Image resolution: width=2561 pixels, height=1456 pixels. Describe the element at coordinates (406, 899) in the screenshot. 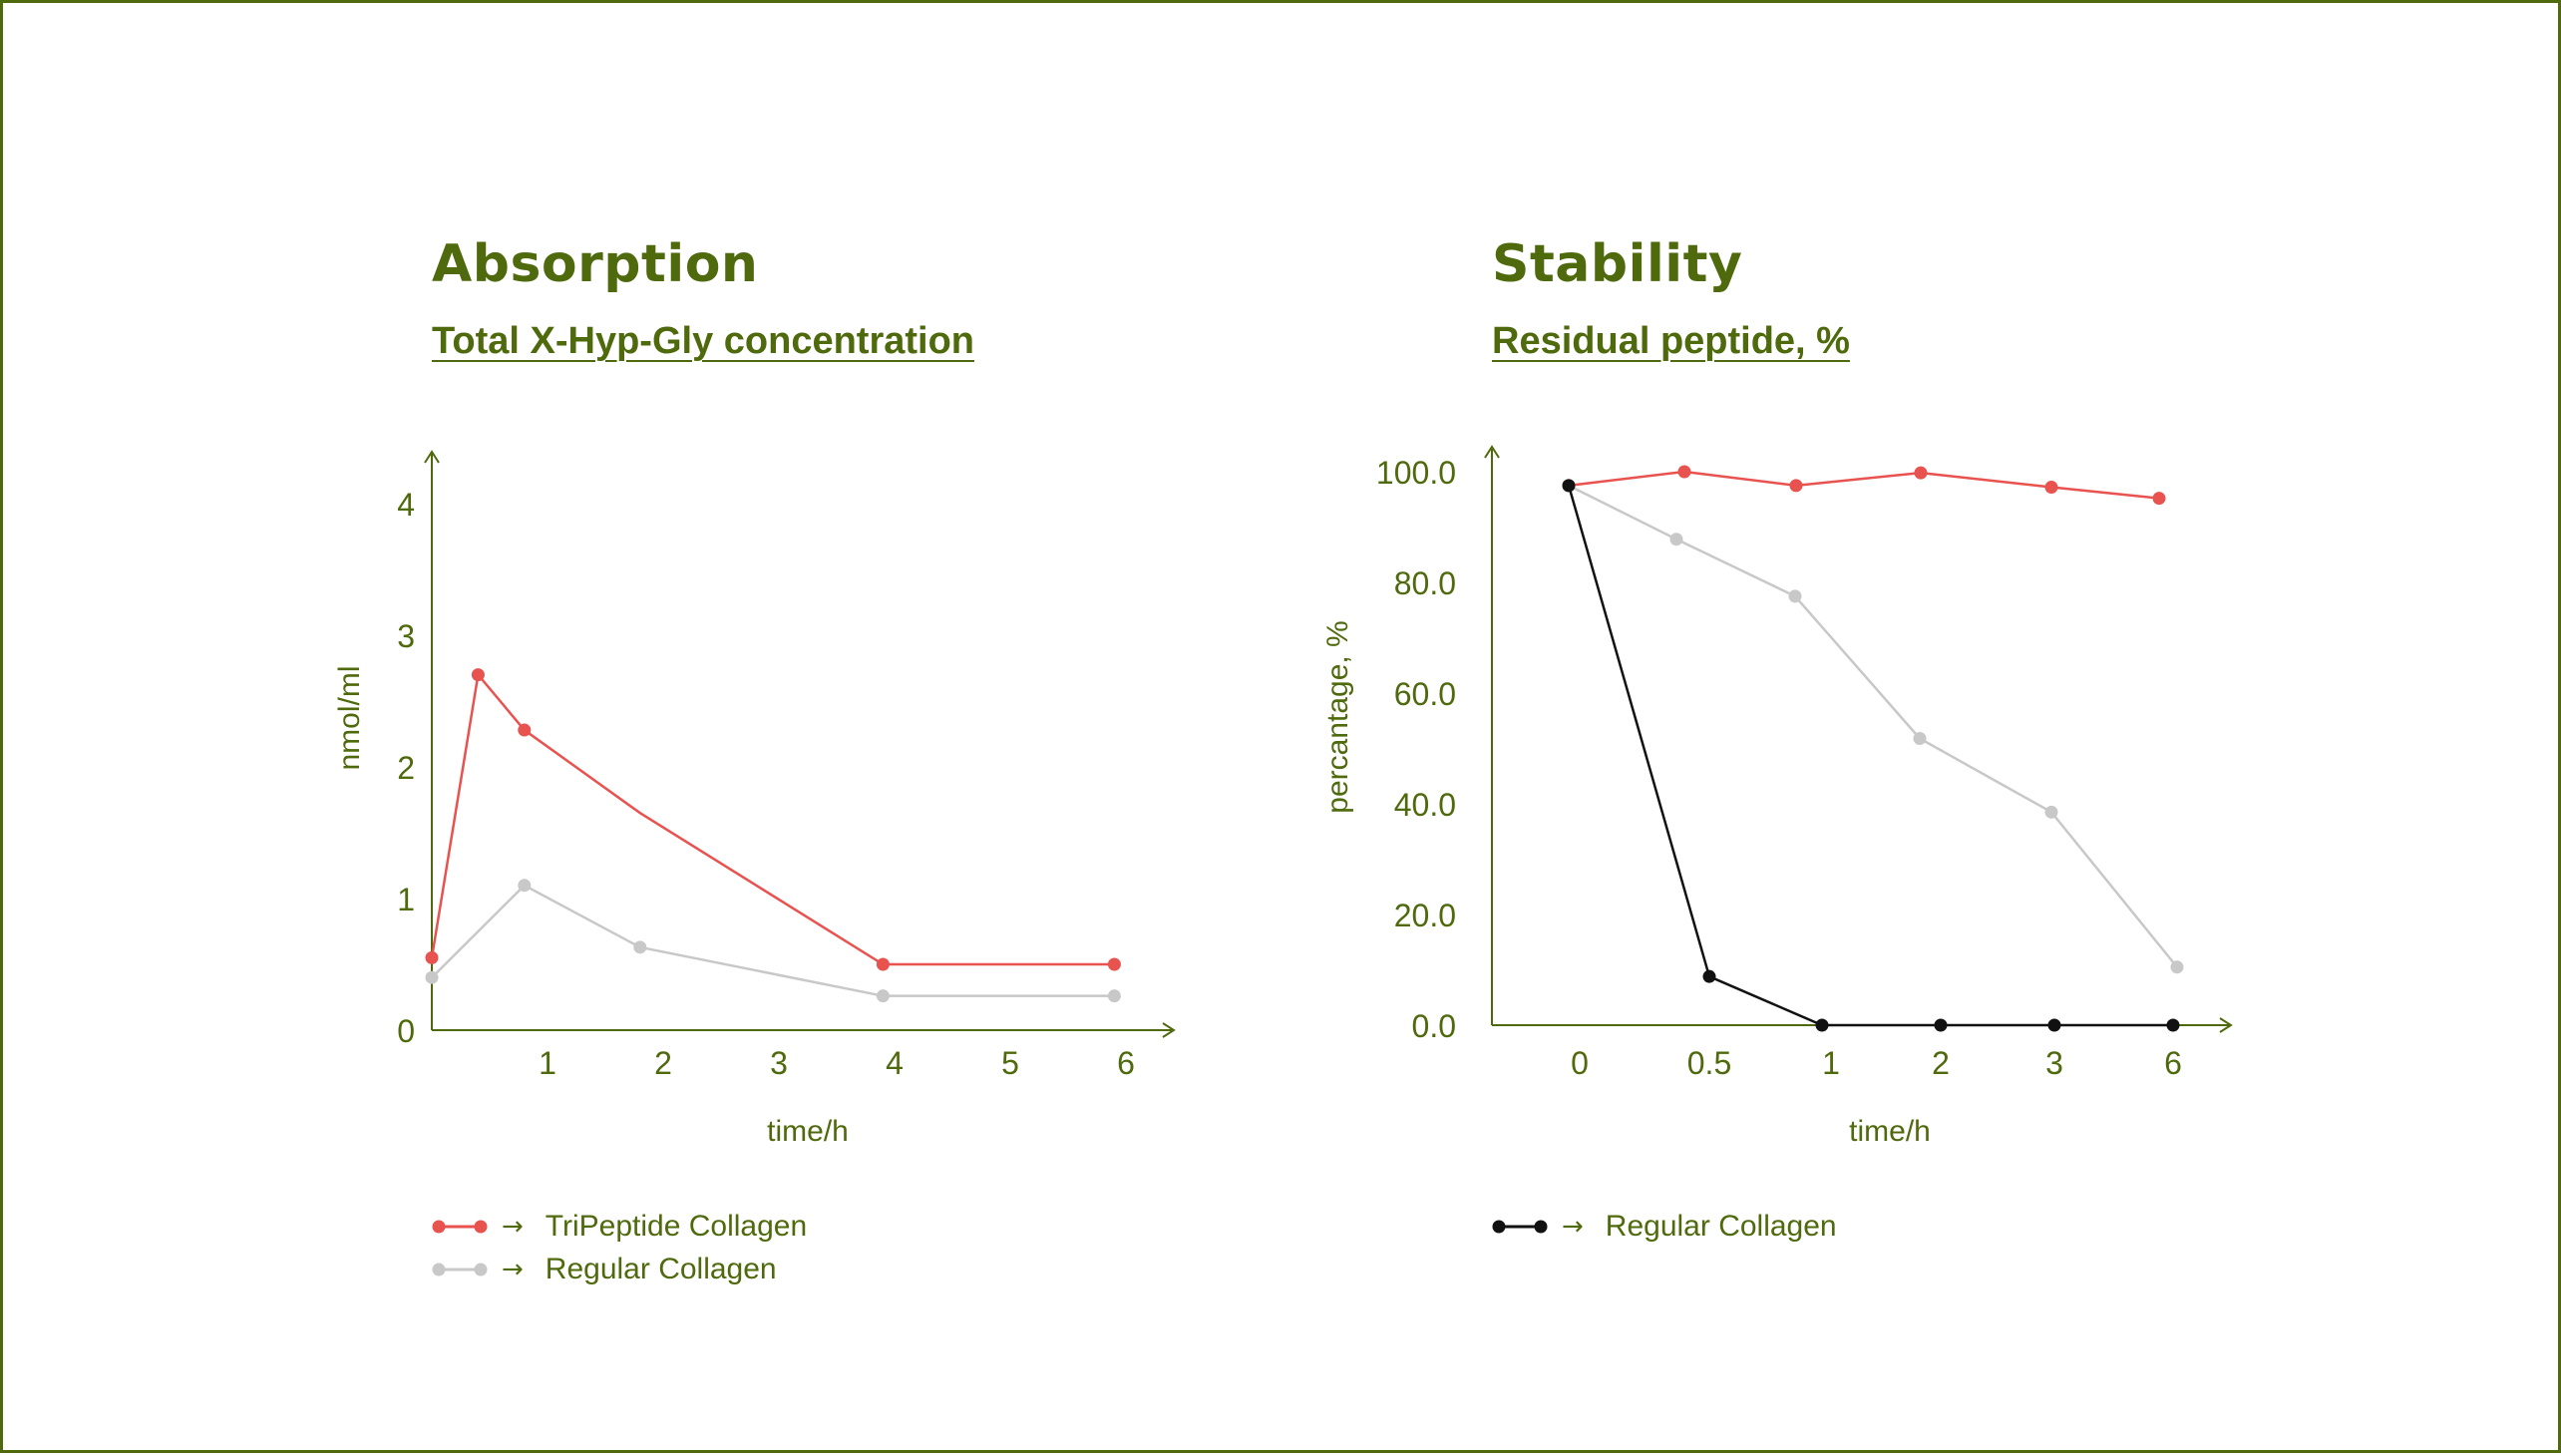

I see `absorption-y-tick-label: 1` at that location.